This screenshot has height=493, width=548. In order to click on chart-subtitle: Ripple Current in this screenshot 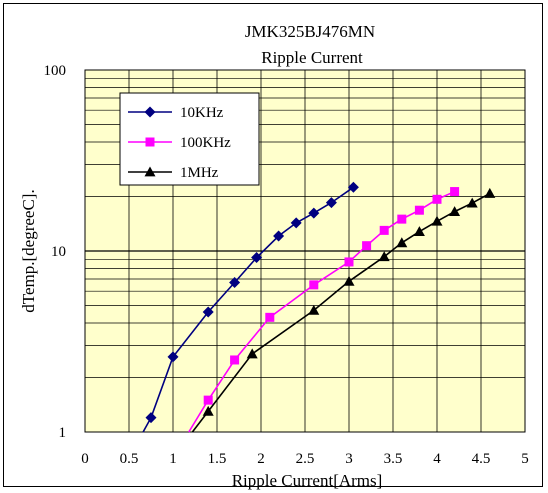, I will do `click(312, 57)`.